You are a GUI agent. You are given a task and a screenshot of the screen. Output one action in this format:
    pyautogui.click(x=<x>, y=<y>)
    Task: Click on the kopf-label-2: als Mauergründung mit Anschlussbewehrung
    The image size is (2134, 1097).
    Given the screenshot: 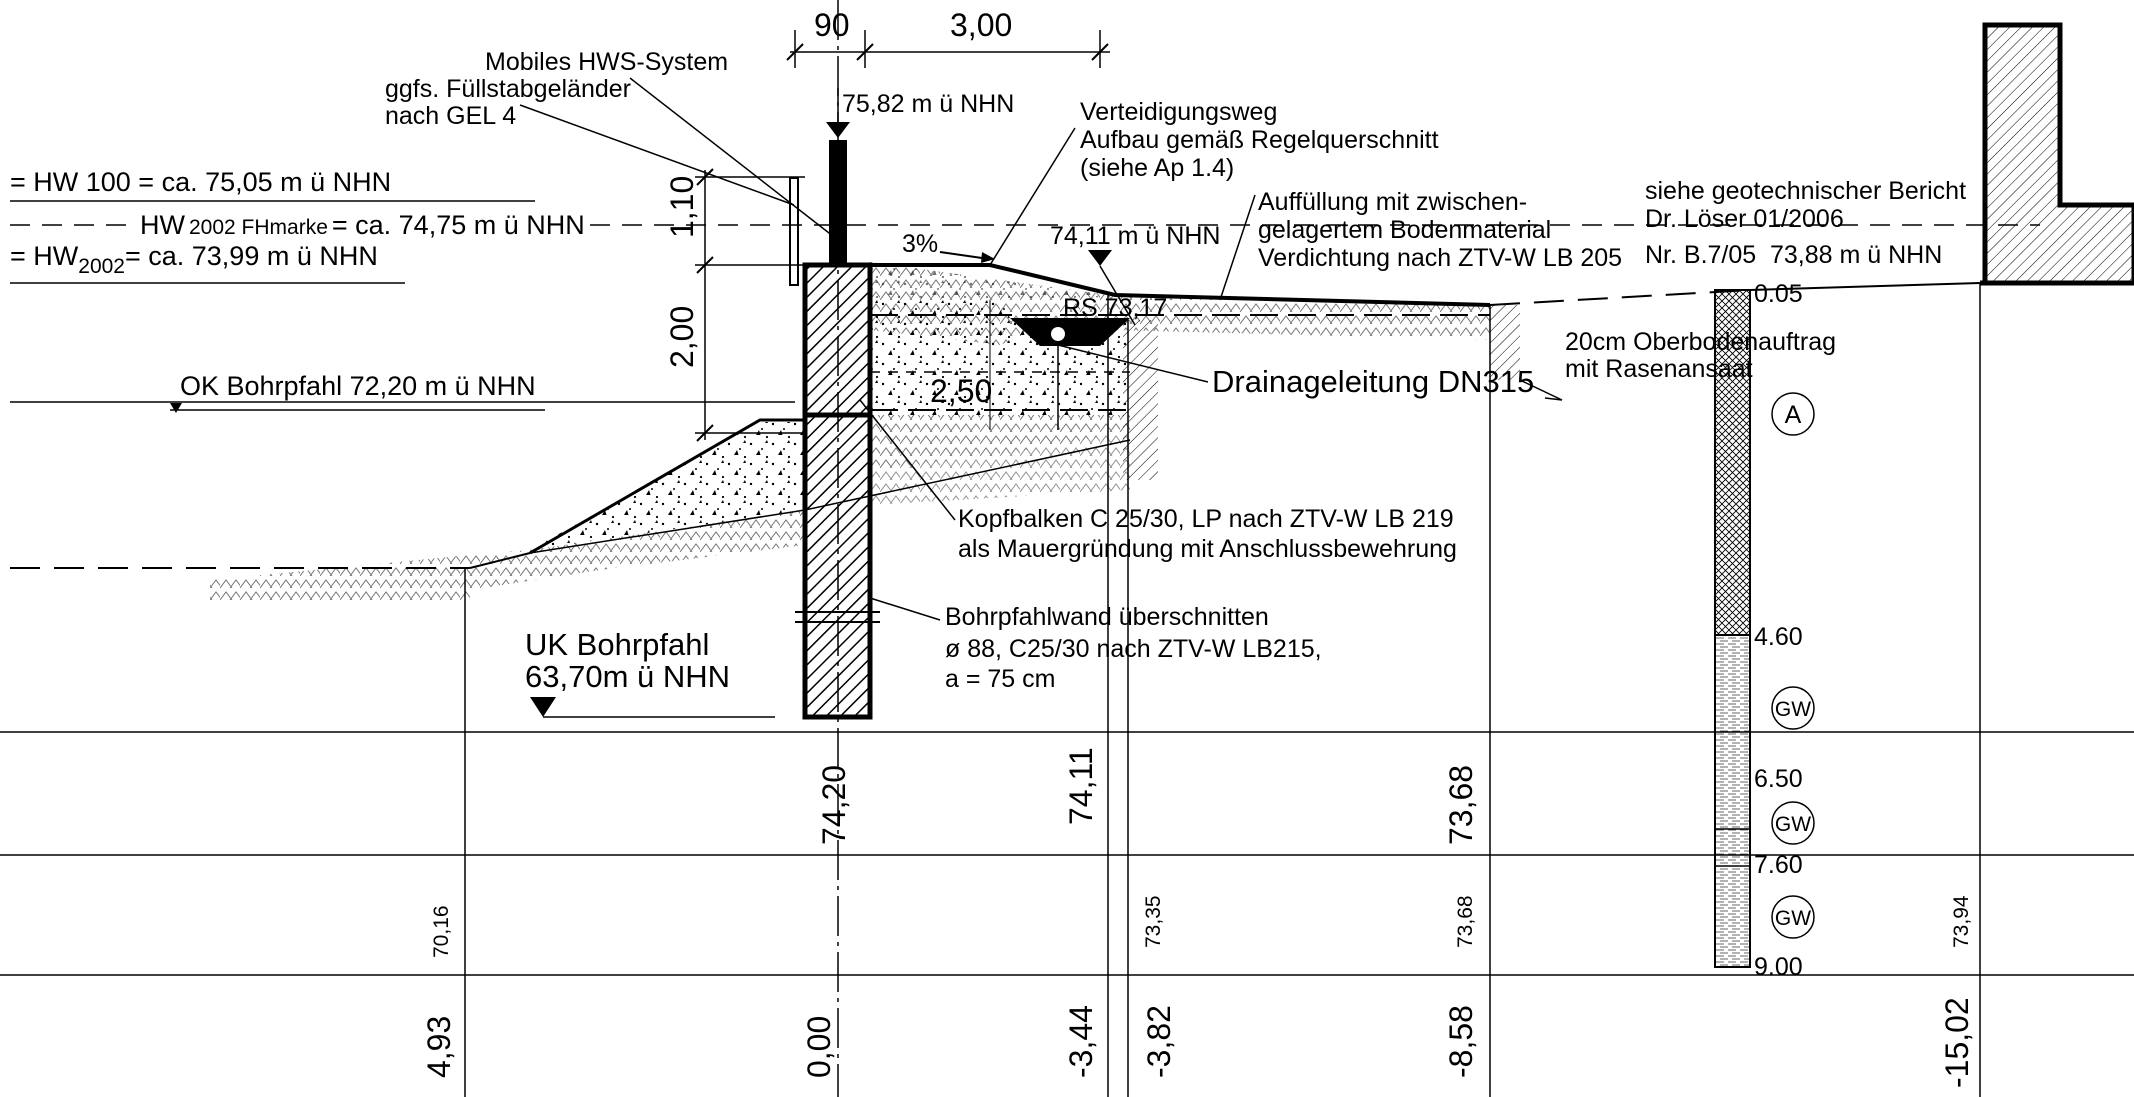 What is the action you would take?
    pyautogui.click(x=1207, y=549)
    